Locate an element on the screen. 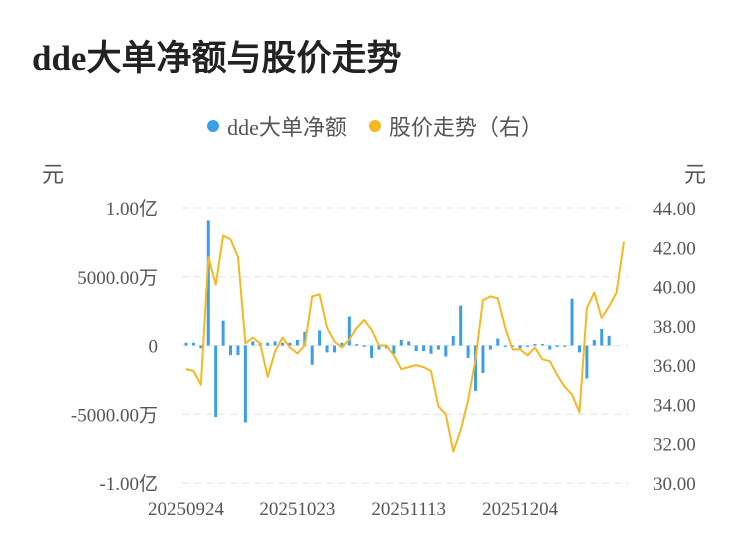 The width and height of the screenshot is (750, 558). right-tick-label: 38.00 is located at coordinates (674, 327).